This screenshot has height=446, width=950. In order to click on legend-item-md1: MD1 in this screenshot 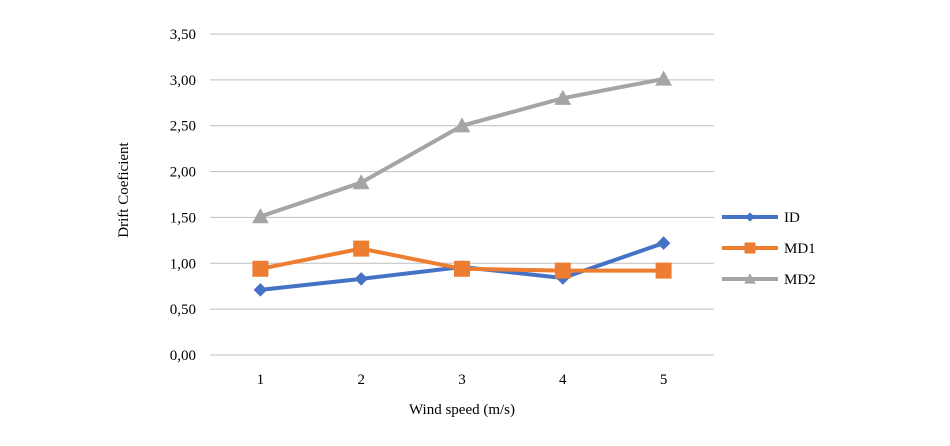, I will do `click(769, 249)`.